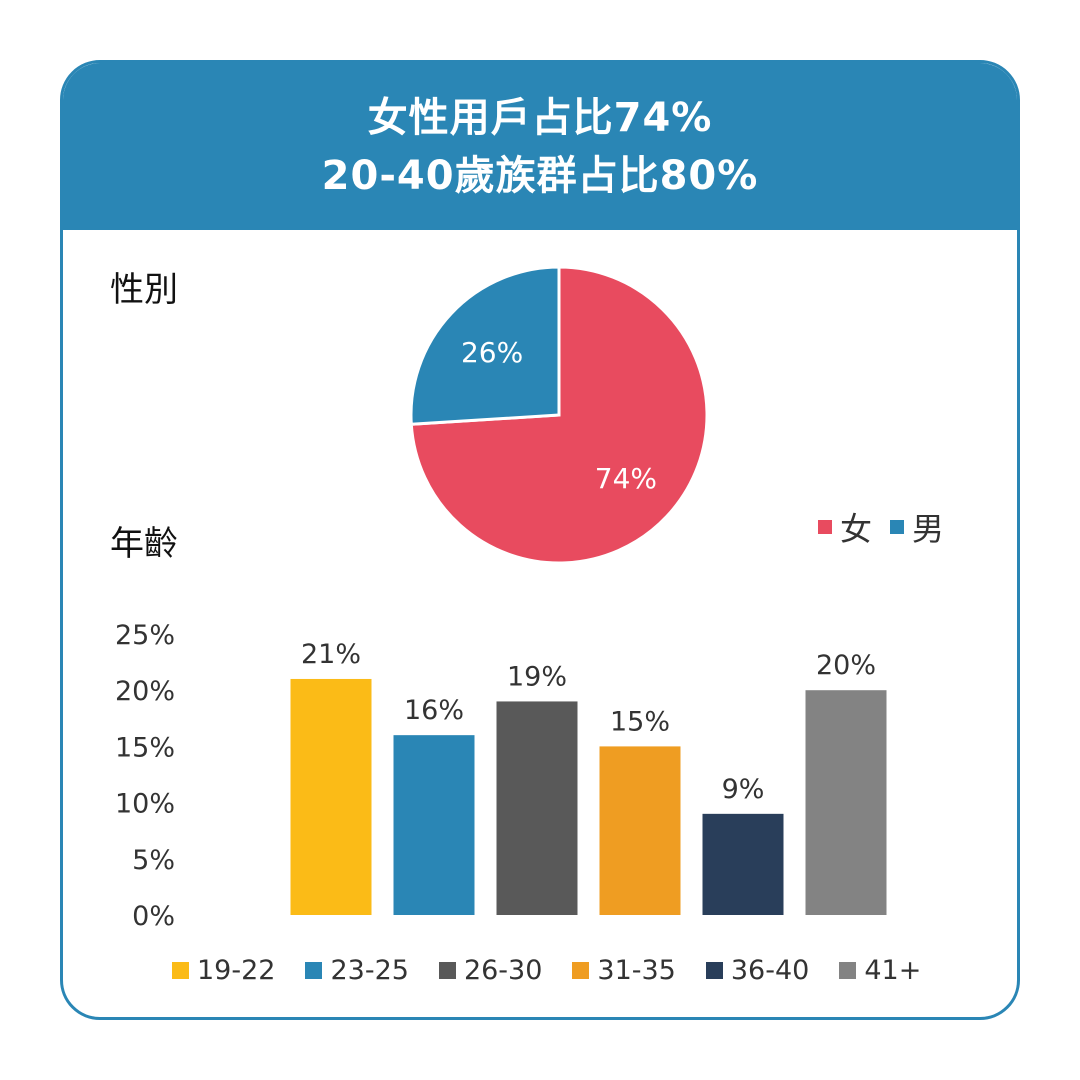 Image resolution: width=1080 pixels, height=1080 pixels. I want to click on y-tick-label: 25%, so click(145, 635).